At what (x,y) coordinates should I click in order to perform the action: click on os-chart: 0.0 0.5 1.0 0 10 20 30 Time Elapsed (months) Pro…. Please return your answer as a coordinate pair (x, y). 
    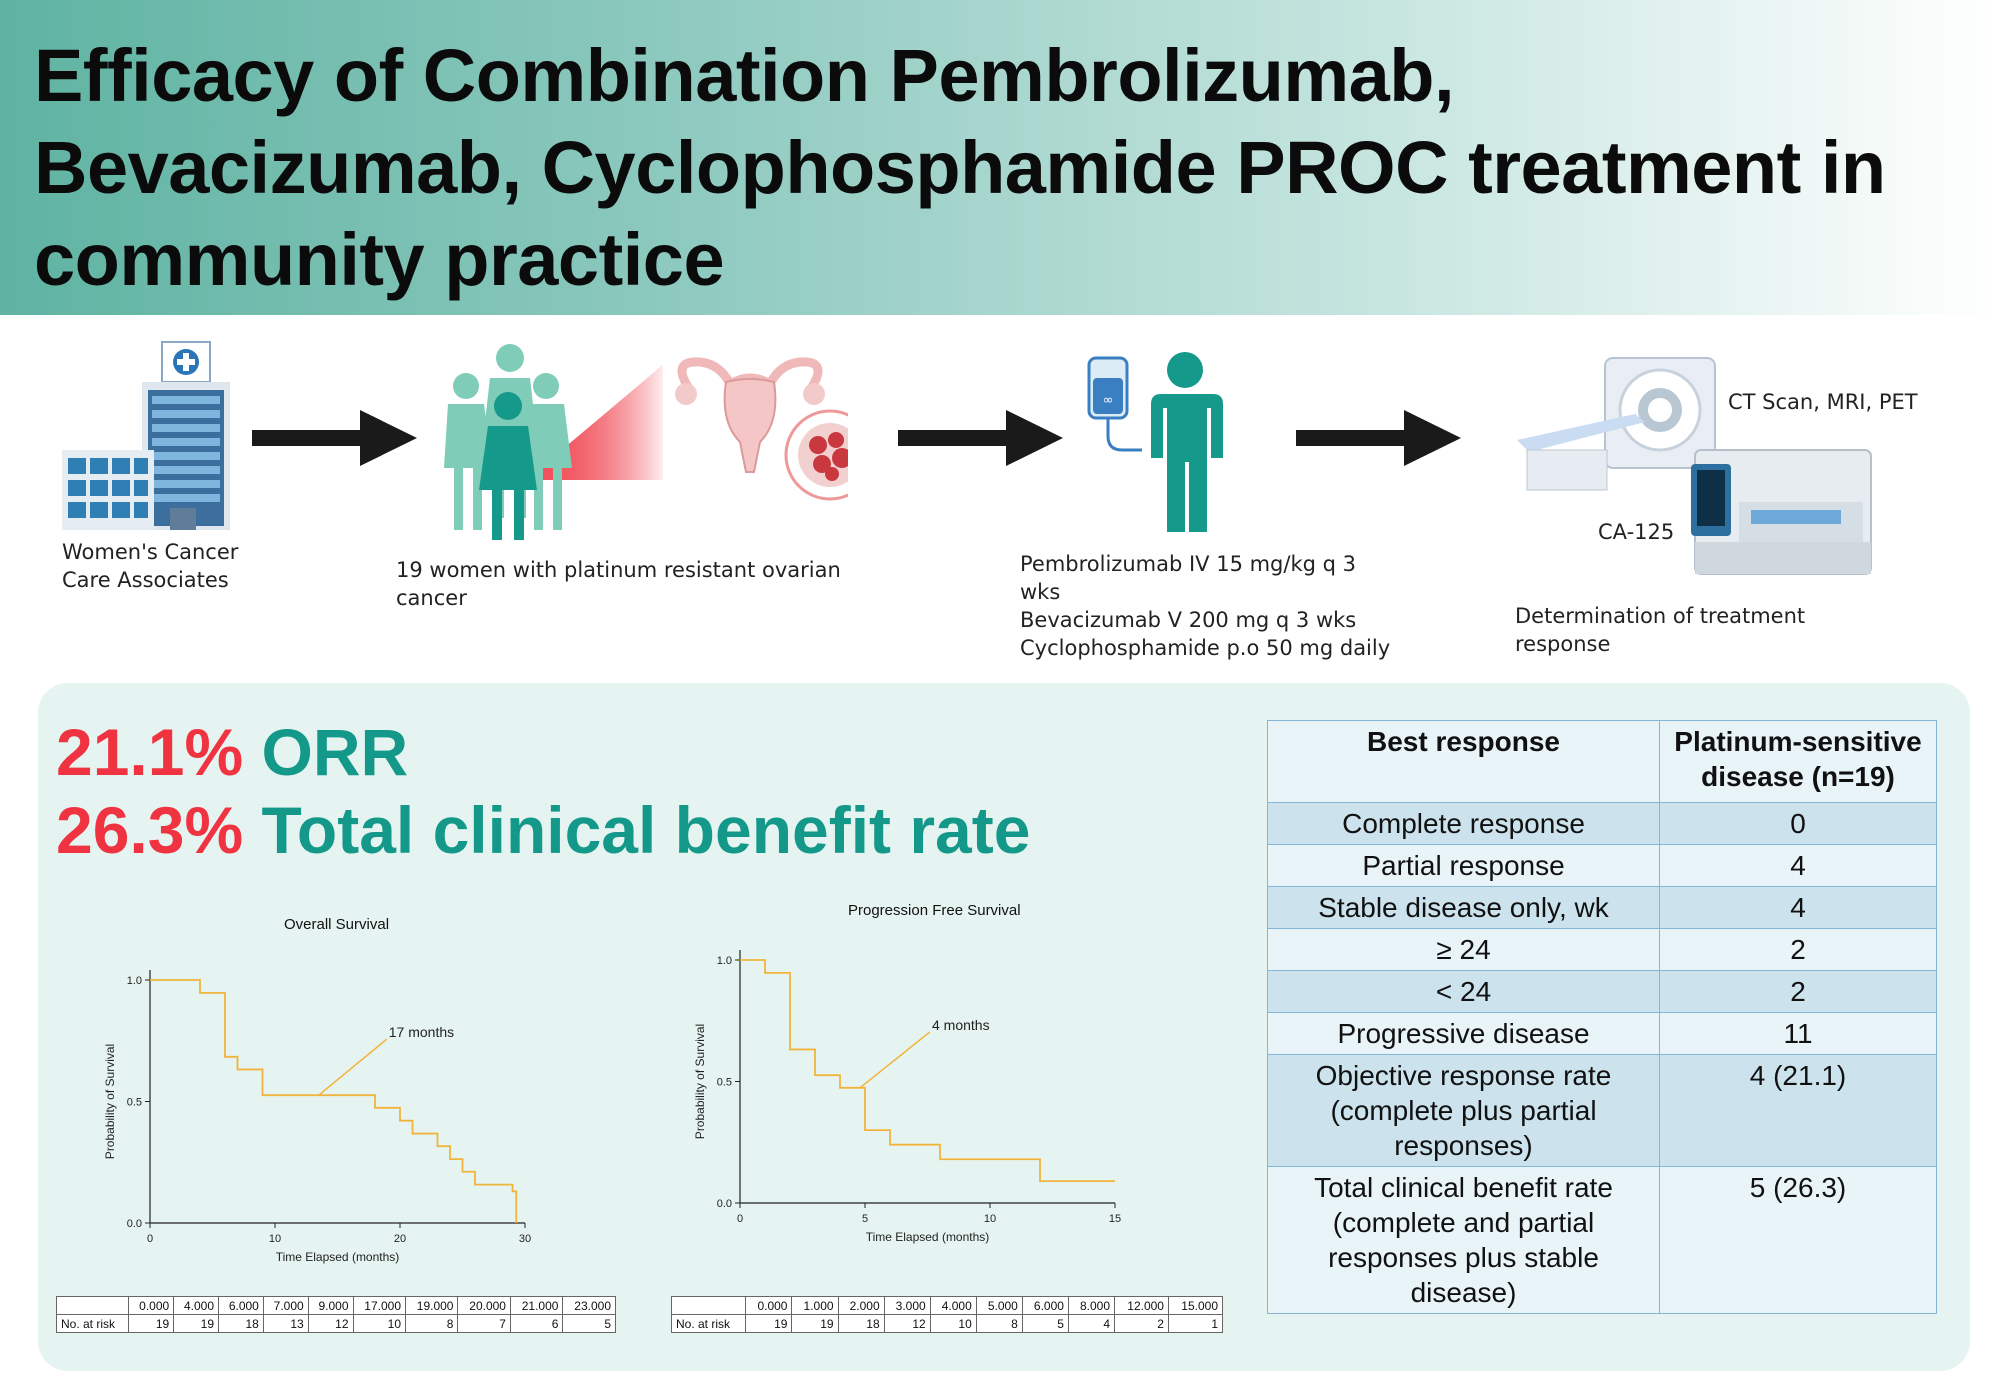
    Looking at the image, I should click on (317, 1117).